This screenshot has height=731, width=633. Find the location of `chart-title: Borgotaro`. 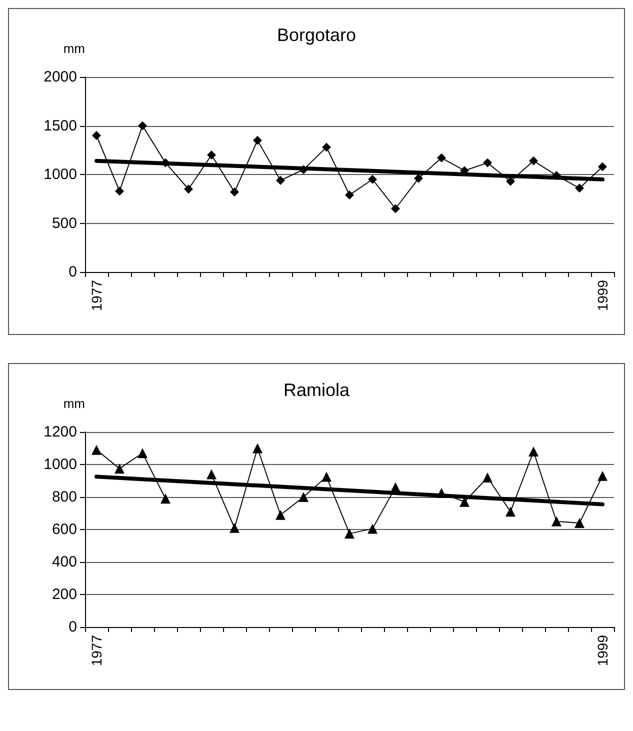

chart-title: Borgotaro is located at coordinates (316, 35).